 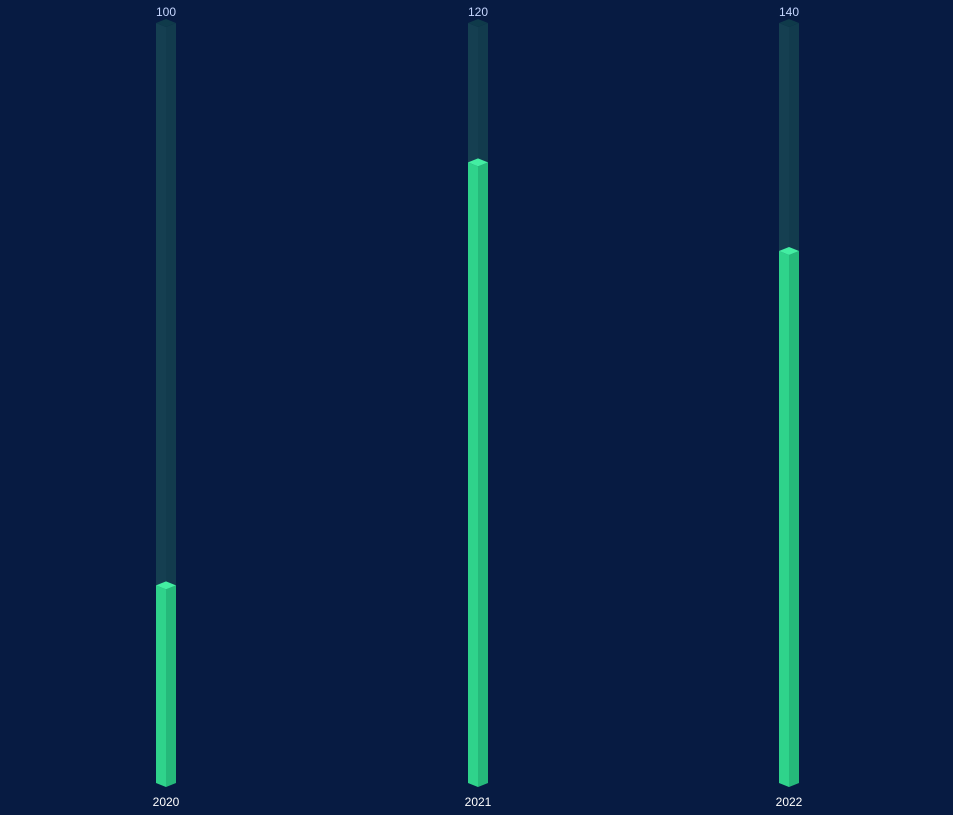 What do you see at coordinates (166, 585) in the screenshot?
I see `bar-top-2020` at bounding box center [166, 585].